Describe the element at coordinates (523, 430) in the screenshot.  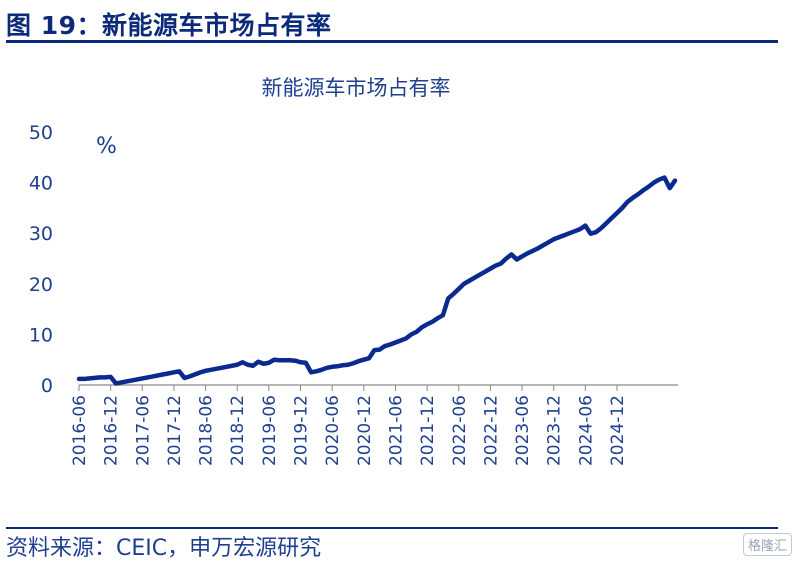
I see `x-tick-label: 2023-06` at that location.